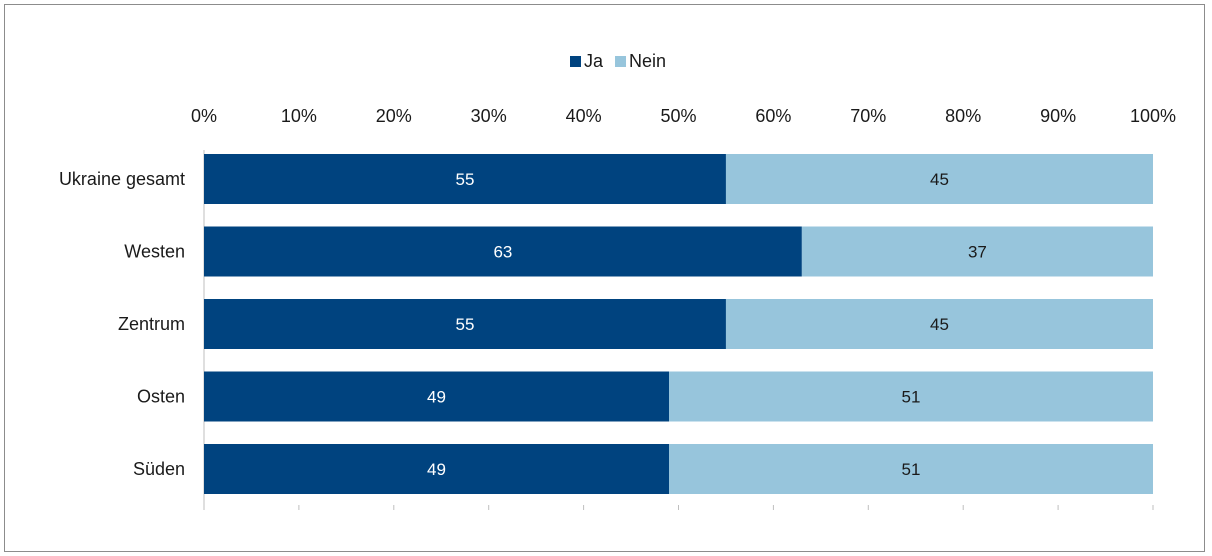 This screenshot has width=1212, height=556. I want to click on x-axis-ticks: 0% 10% 20% 30% 40% 50% 60% 70% 80% 90% 100%, so click(683, 116).